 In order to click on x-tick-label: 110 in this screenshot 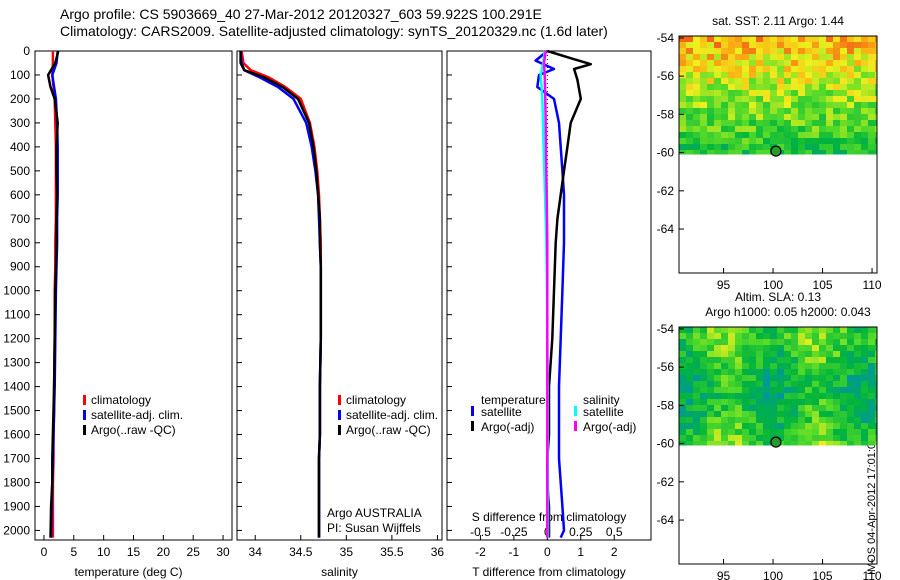, I will do `click(871, 285)`.